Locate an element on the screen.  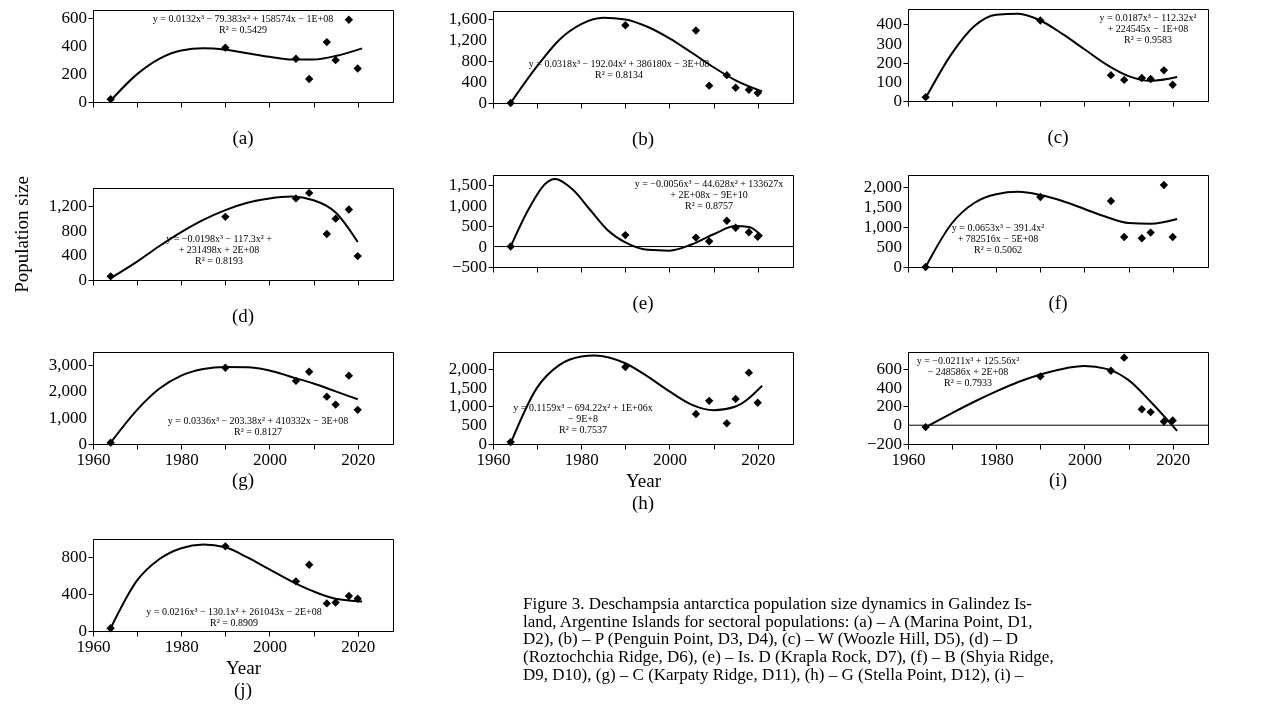
annotation: + 2E+08x − 9E+10 is located at coordinates (709, 194).